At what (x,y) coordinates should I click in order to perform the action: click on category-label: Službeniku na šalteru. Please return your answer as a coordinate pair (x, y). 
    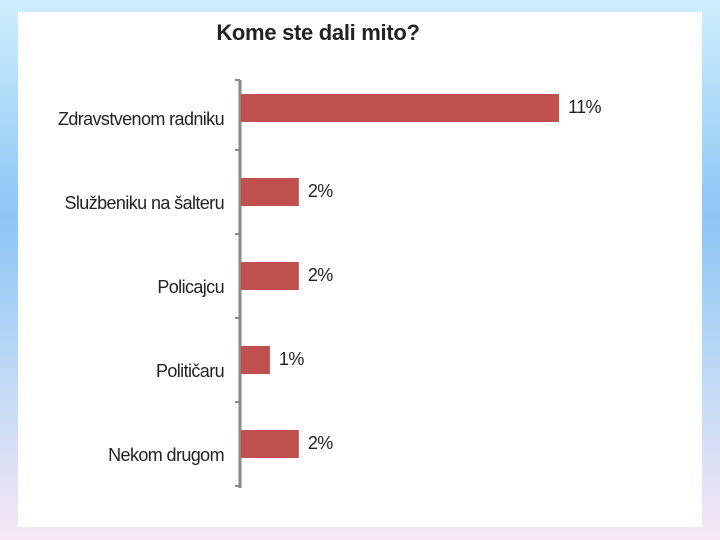
    Looking at the image, I should click on (144, 203).